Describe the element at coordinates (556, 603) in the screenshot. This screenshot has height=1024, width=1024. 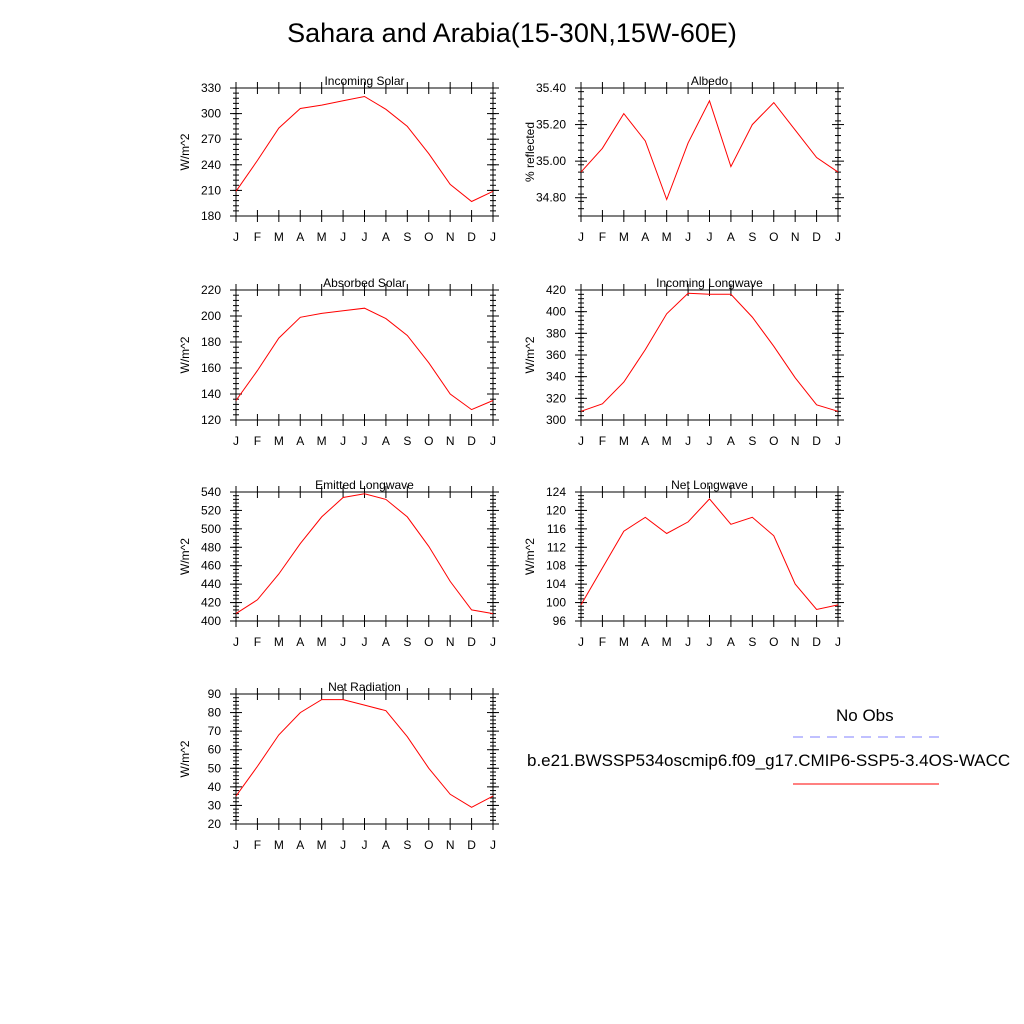
I see `y-tick-label: 100` at that location.